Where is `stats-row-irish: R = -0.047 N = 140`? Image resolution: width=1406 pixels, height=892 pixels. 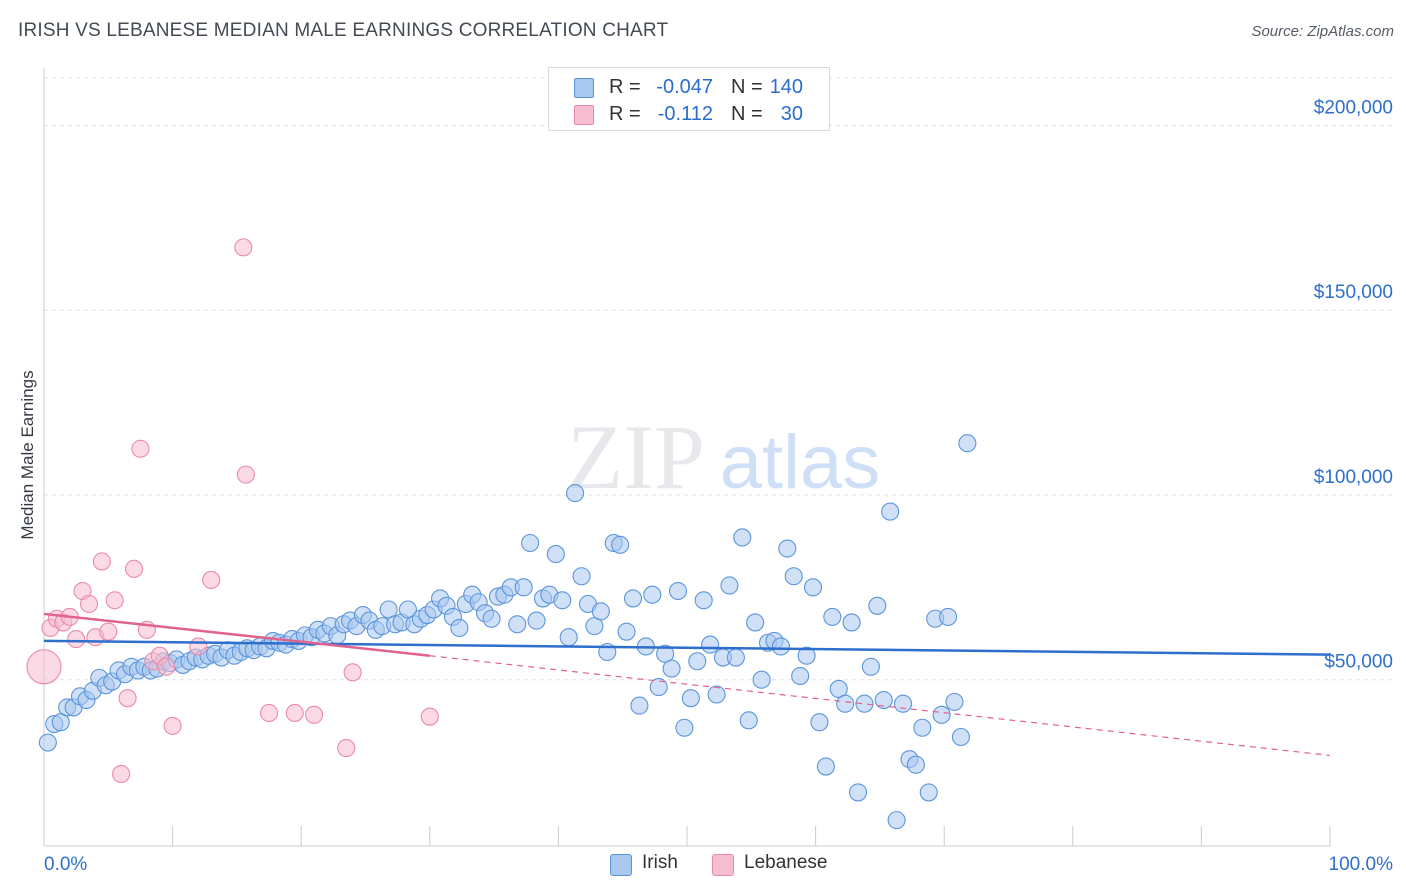 stats-row-irish: R = -0.047 N = 140 is located at coordinates (689, 88).